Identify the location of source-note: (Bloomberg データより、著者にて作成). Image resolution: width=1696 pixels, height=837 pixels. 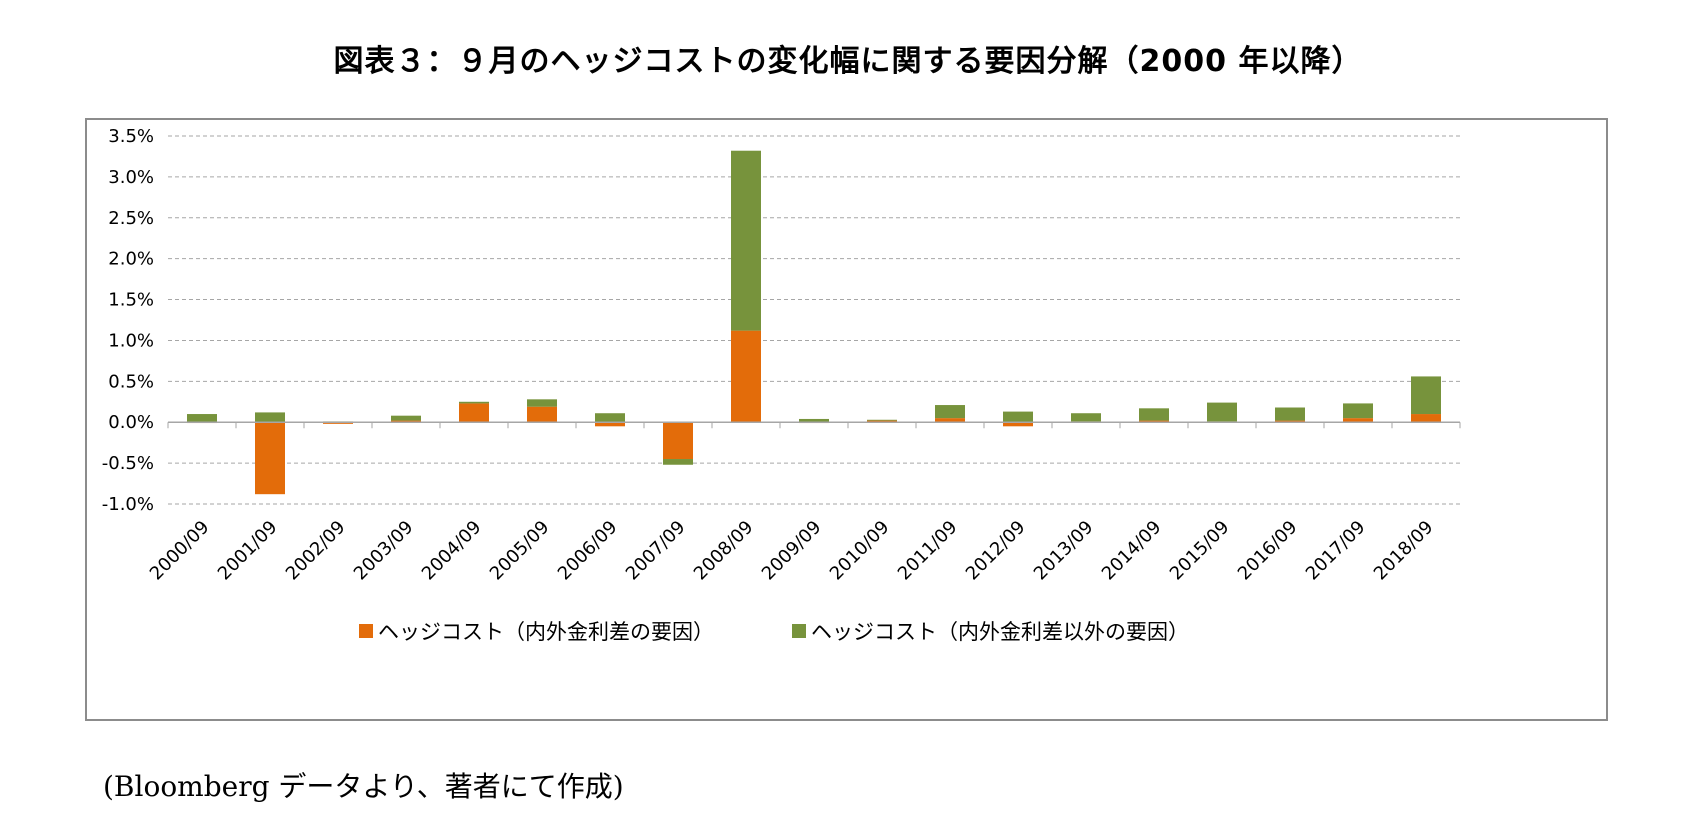
(363, 786).